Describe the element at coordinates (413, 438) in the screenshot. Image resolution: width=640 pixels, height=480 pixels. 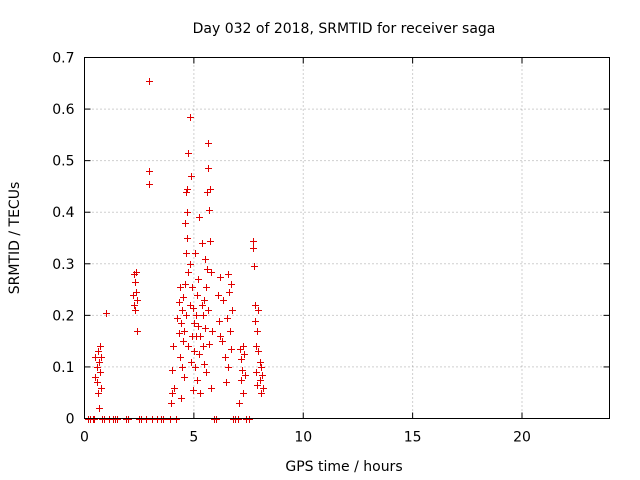
I see `x-tick-label: 15` at that location.